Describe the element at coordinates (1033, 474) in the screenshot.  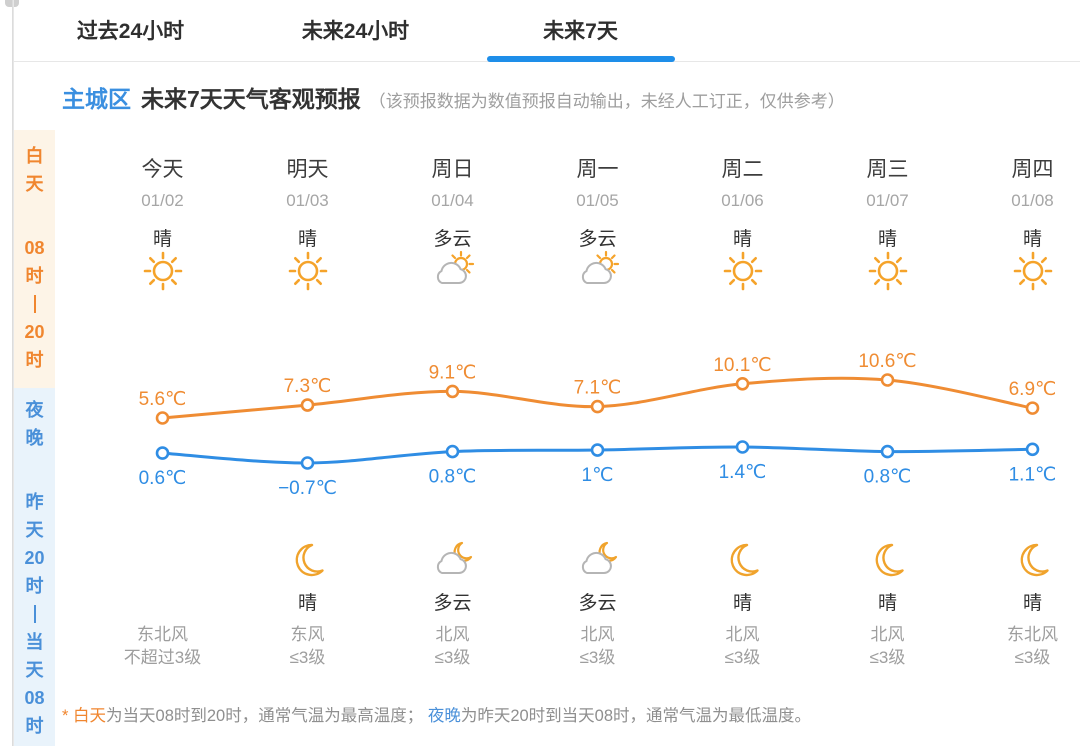
I see `low-temp-label: 1.1℃` at that location.